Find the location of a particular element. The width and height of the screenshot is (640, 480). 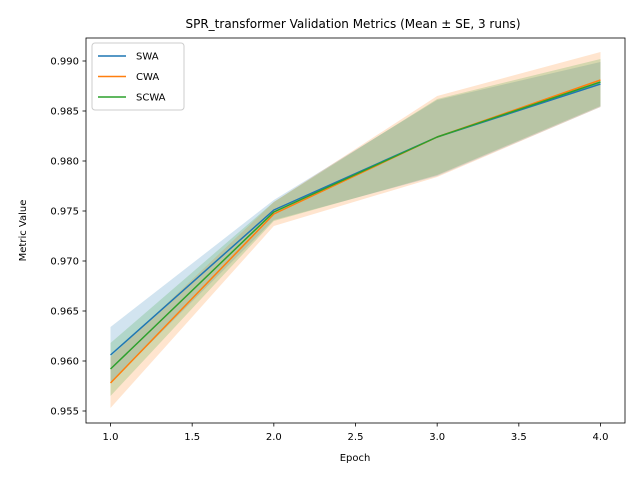

y-tick-label: 0.985 is located at coordinates (64, 112).